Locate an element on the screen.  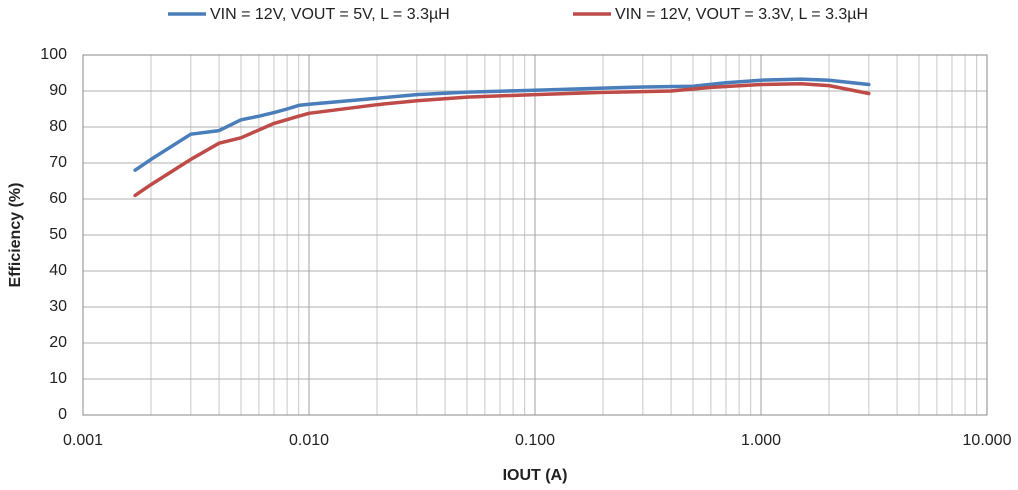
y-tick-label: 10 is located at coordinates (58, 378).